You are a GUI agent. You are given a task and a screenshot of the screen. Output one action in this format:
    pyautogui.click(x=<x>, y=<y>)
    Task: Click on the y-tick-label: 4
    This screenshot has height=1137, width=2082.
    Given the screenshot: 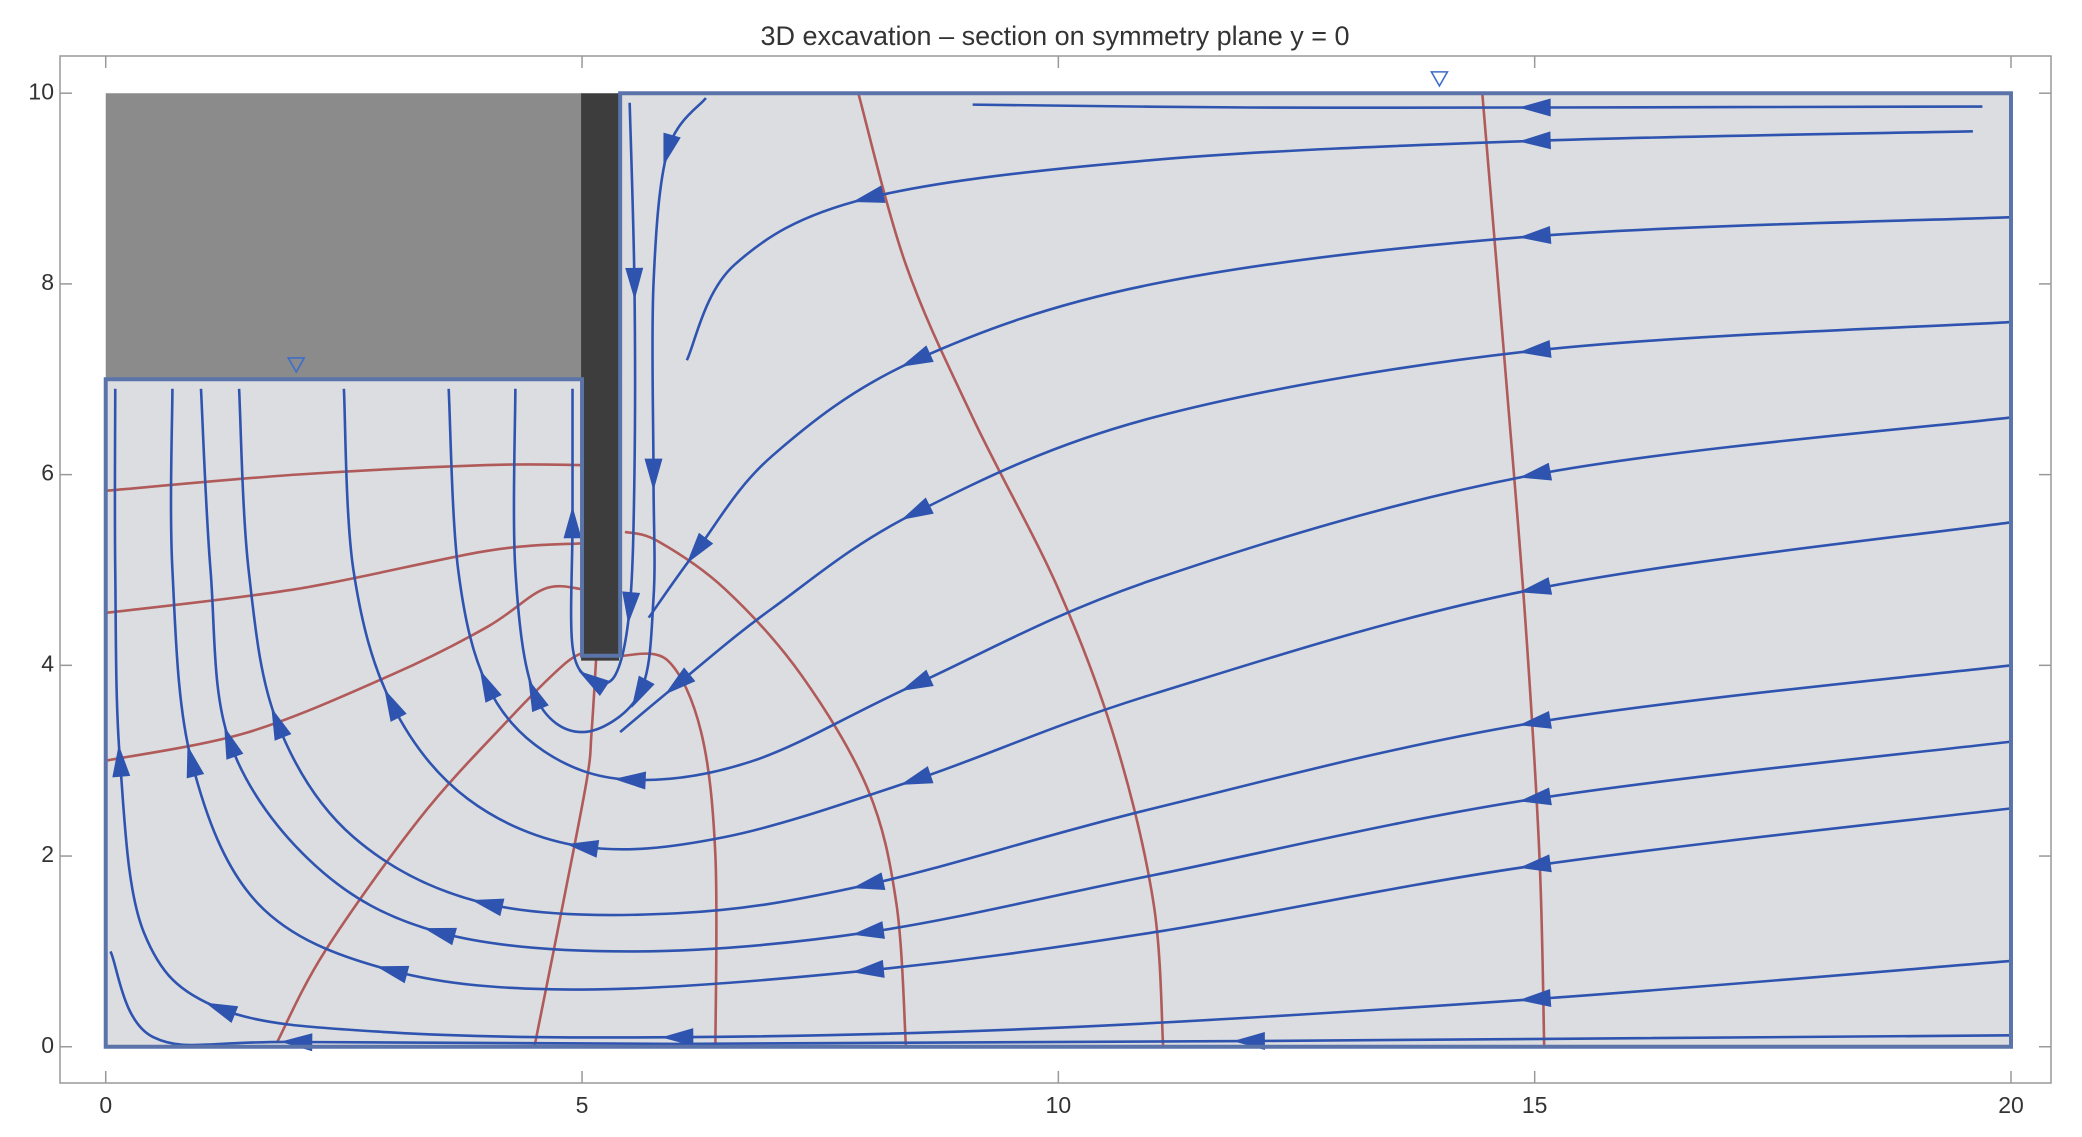 What is the action you would take?
    pyautogui.click(x=47, y=663)
    